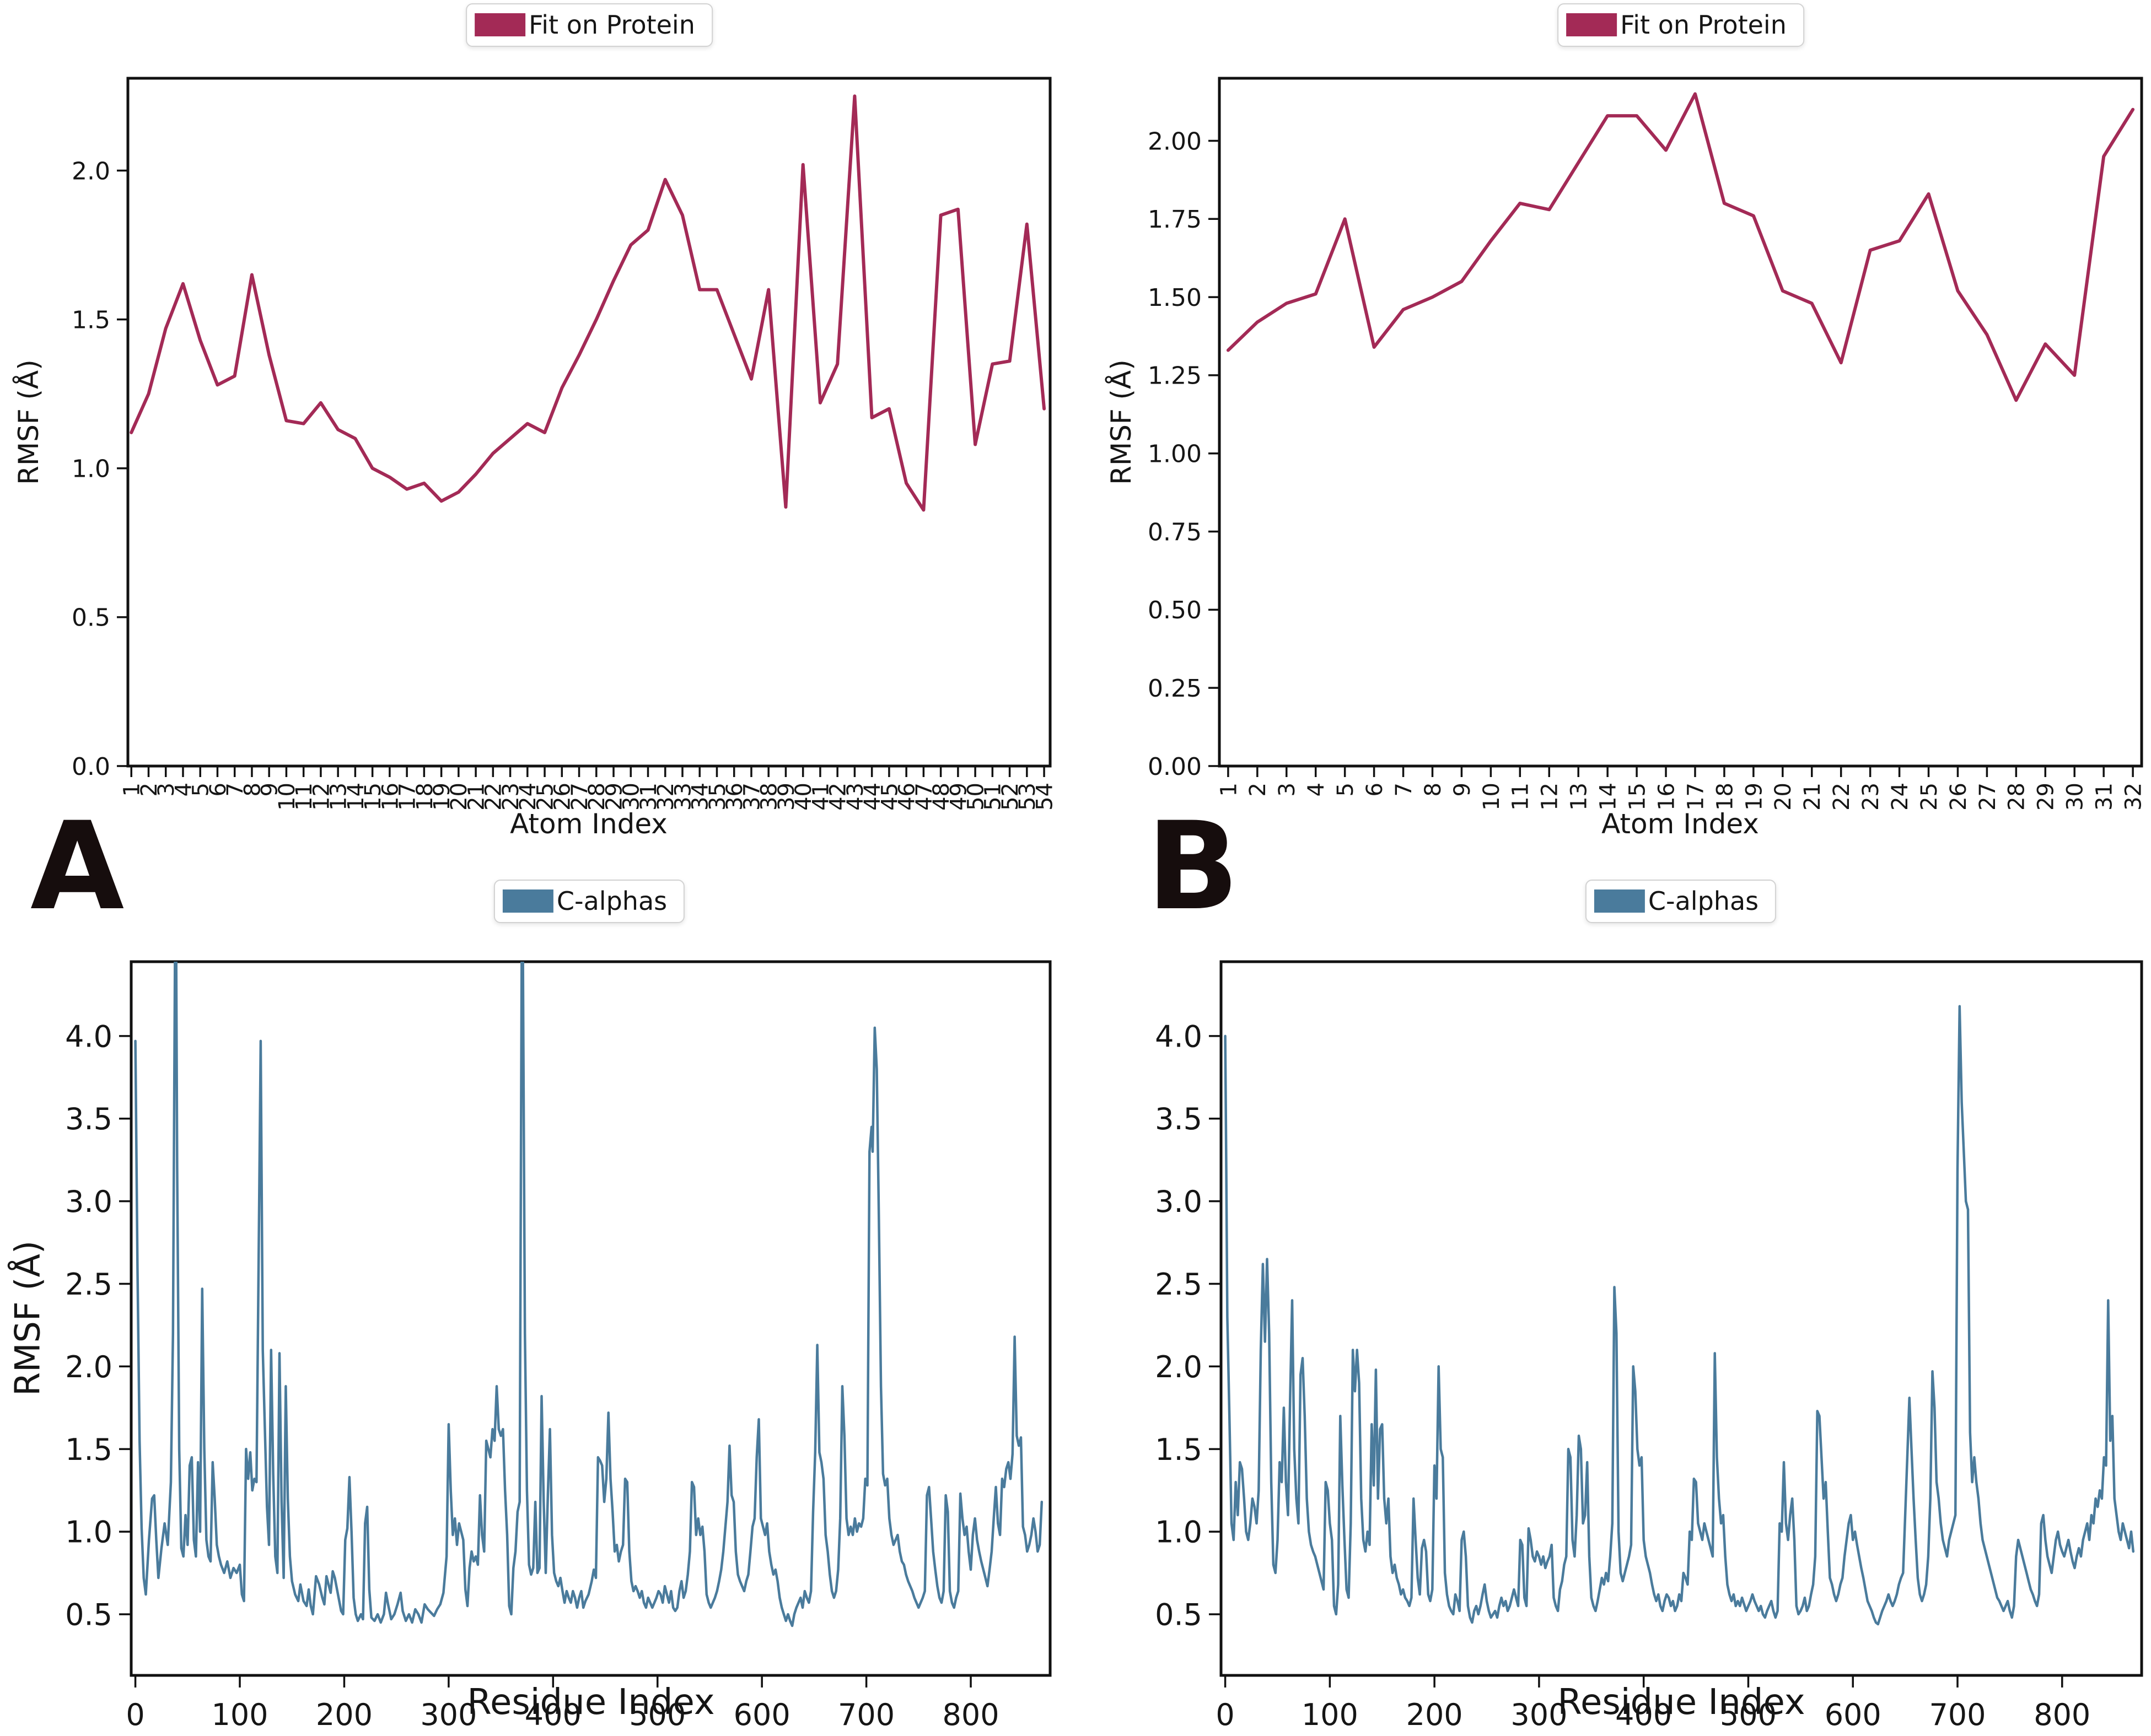 This screenshot has height=1736, width=2151. I want to click on svg-text: 700, so click(866, 1714).